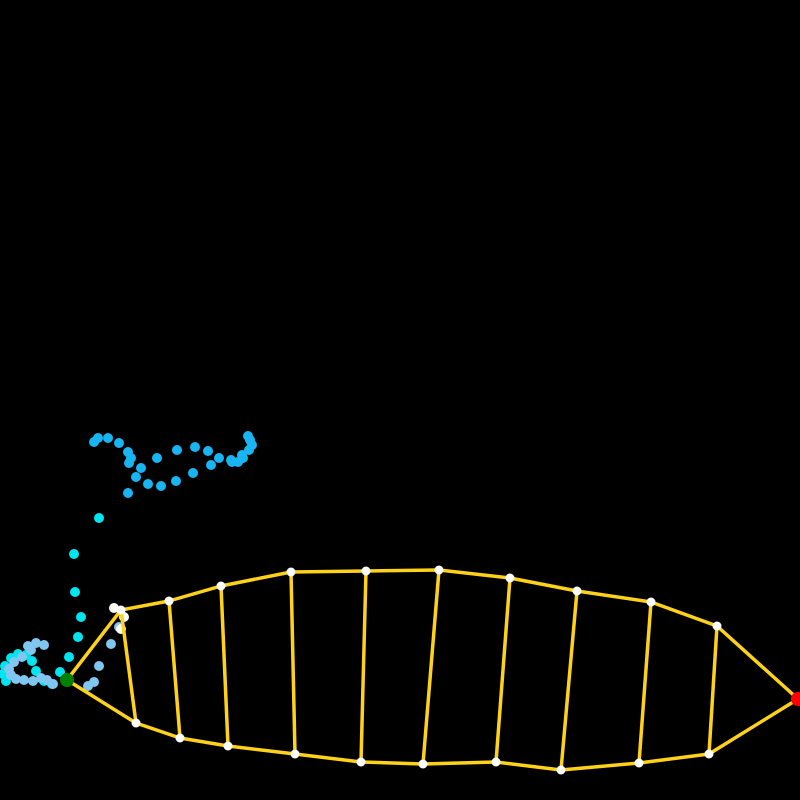 The image size is (800, 800). I want to click on trajectory-trails, so click(128, 561).